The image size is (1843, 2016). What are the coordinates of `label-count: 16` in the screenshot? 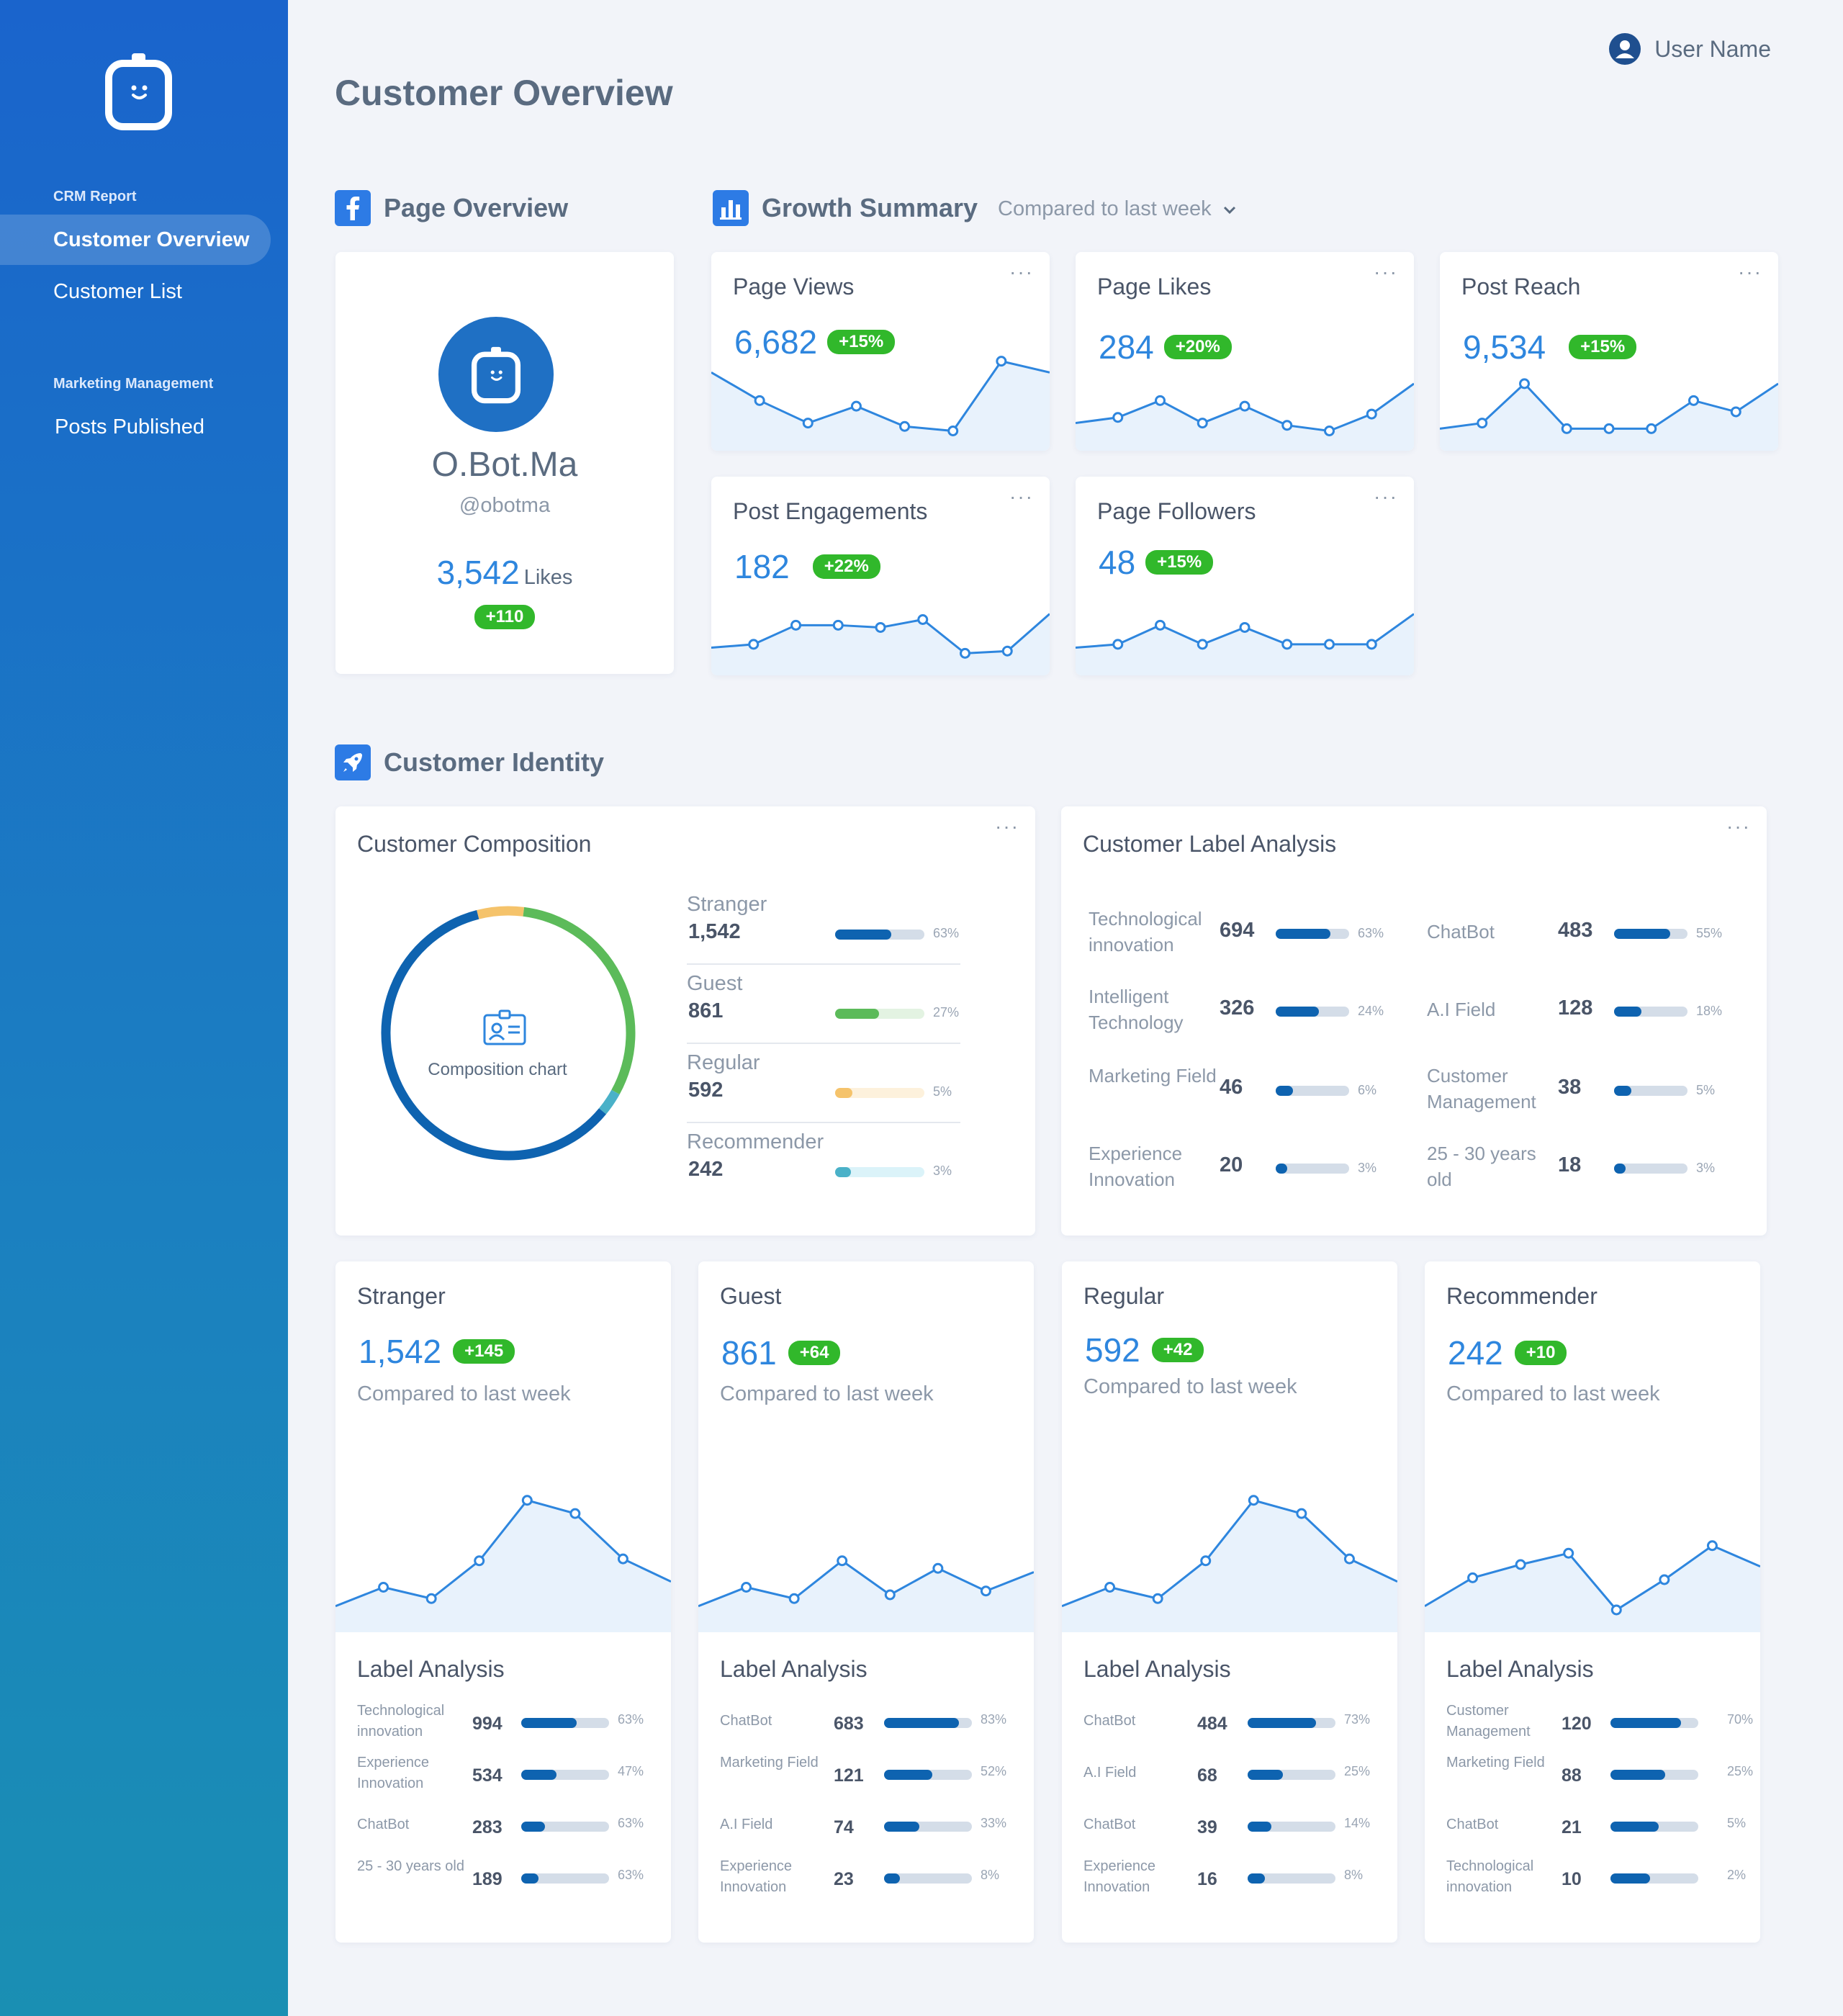 It's located at (1207, 1879).